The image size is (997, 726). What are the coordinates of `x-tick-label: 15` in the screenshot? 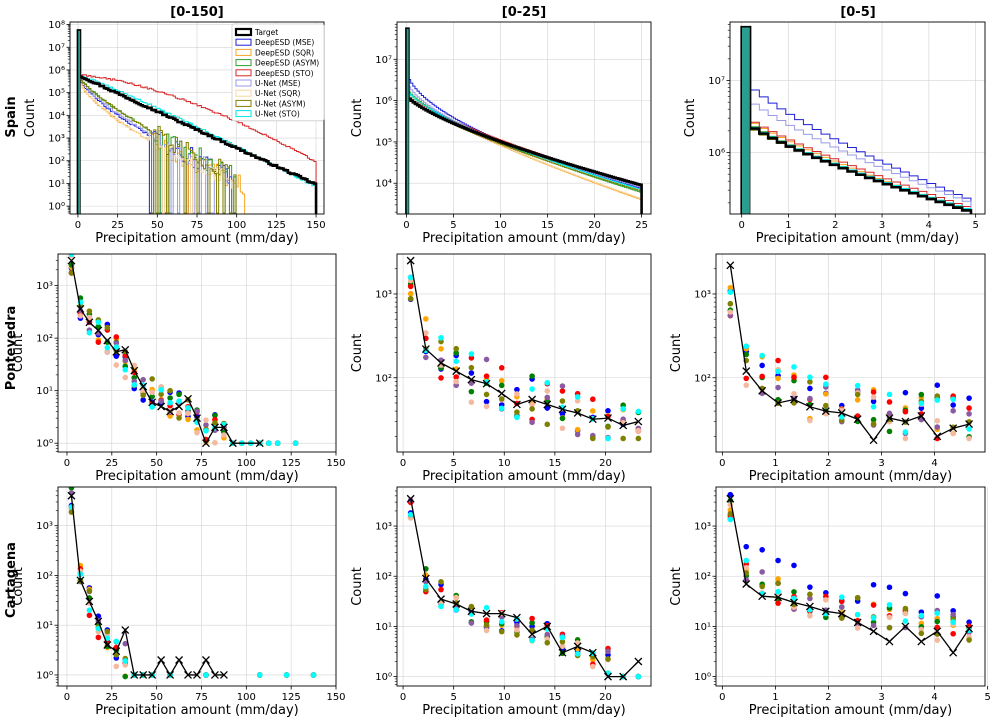 It's located at (547, 225).